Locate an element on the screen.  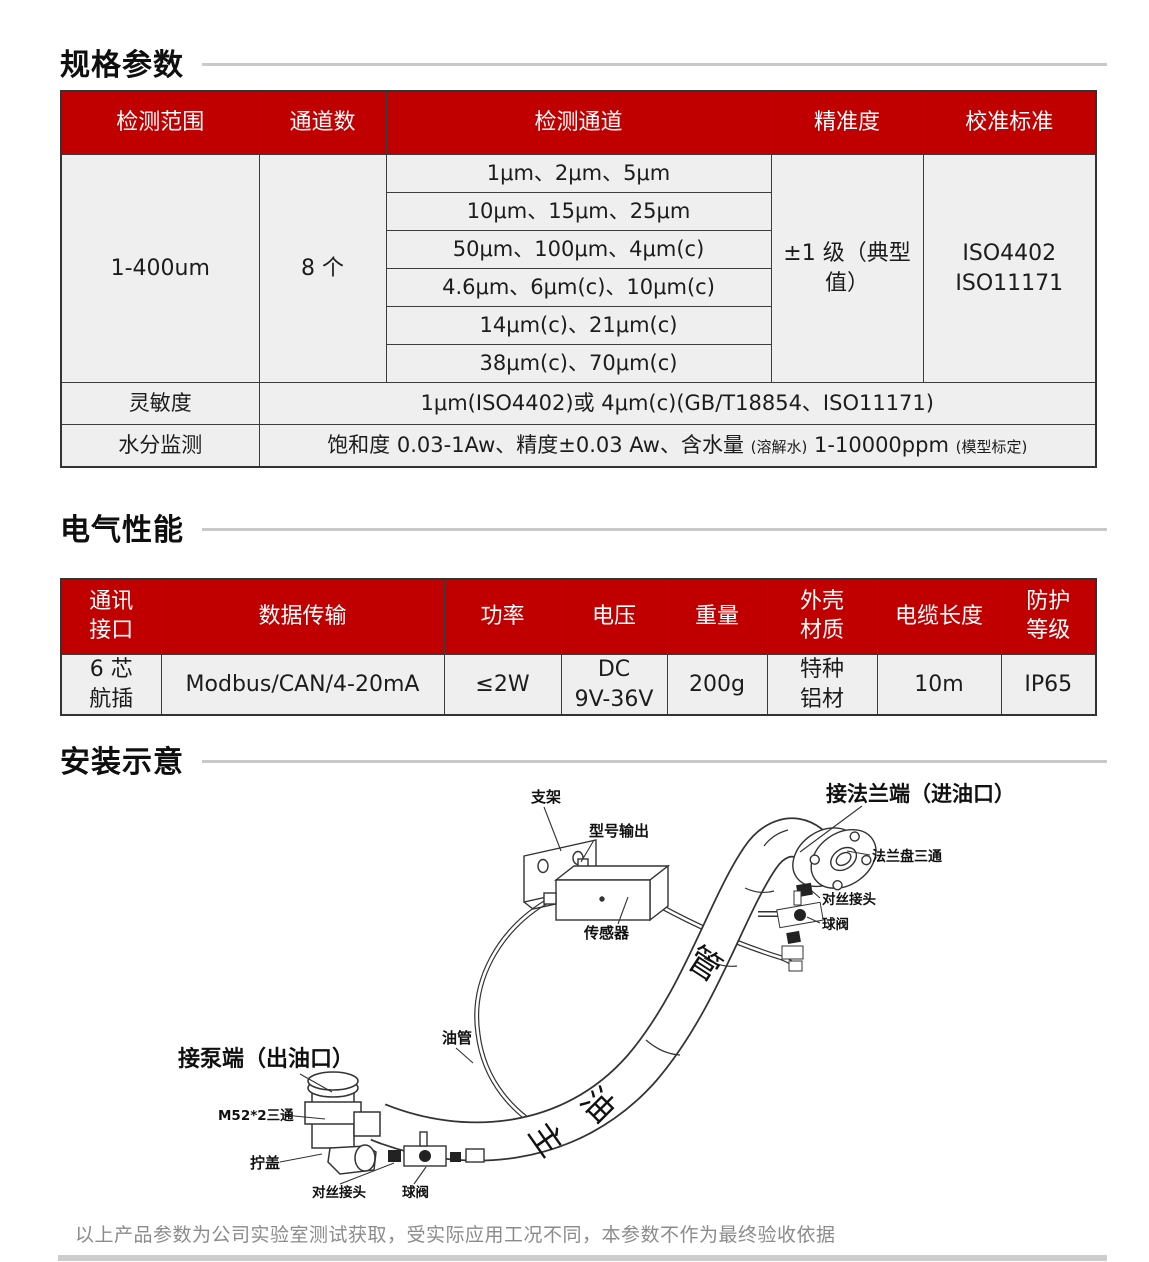
elec-header-voltage: 电压 is located at coordinates (614, 616).